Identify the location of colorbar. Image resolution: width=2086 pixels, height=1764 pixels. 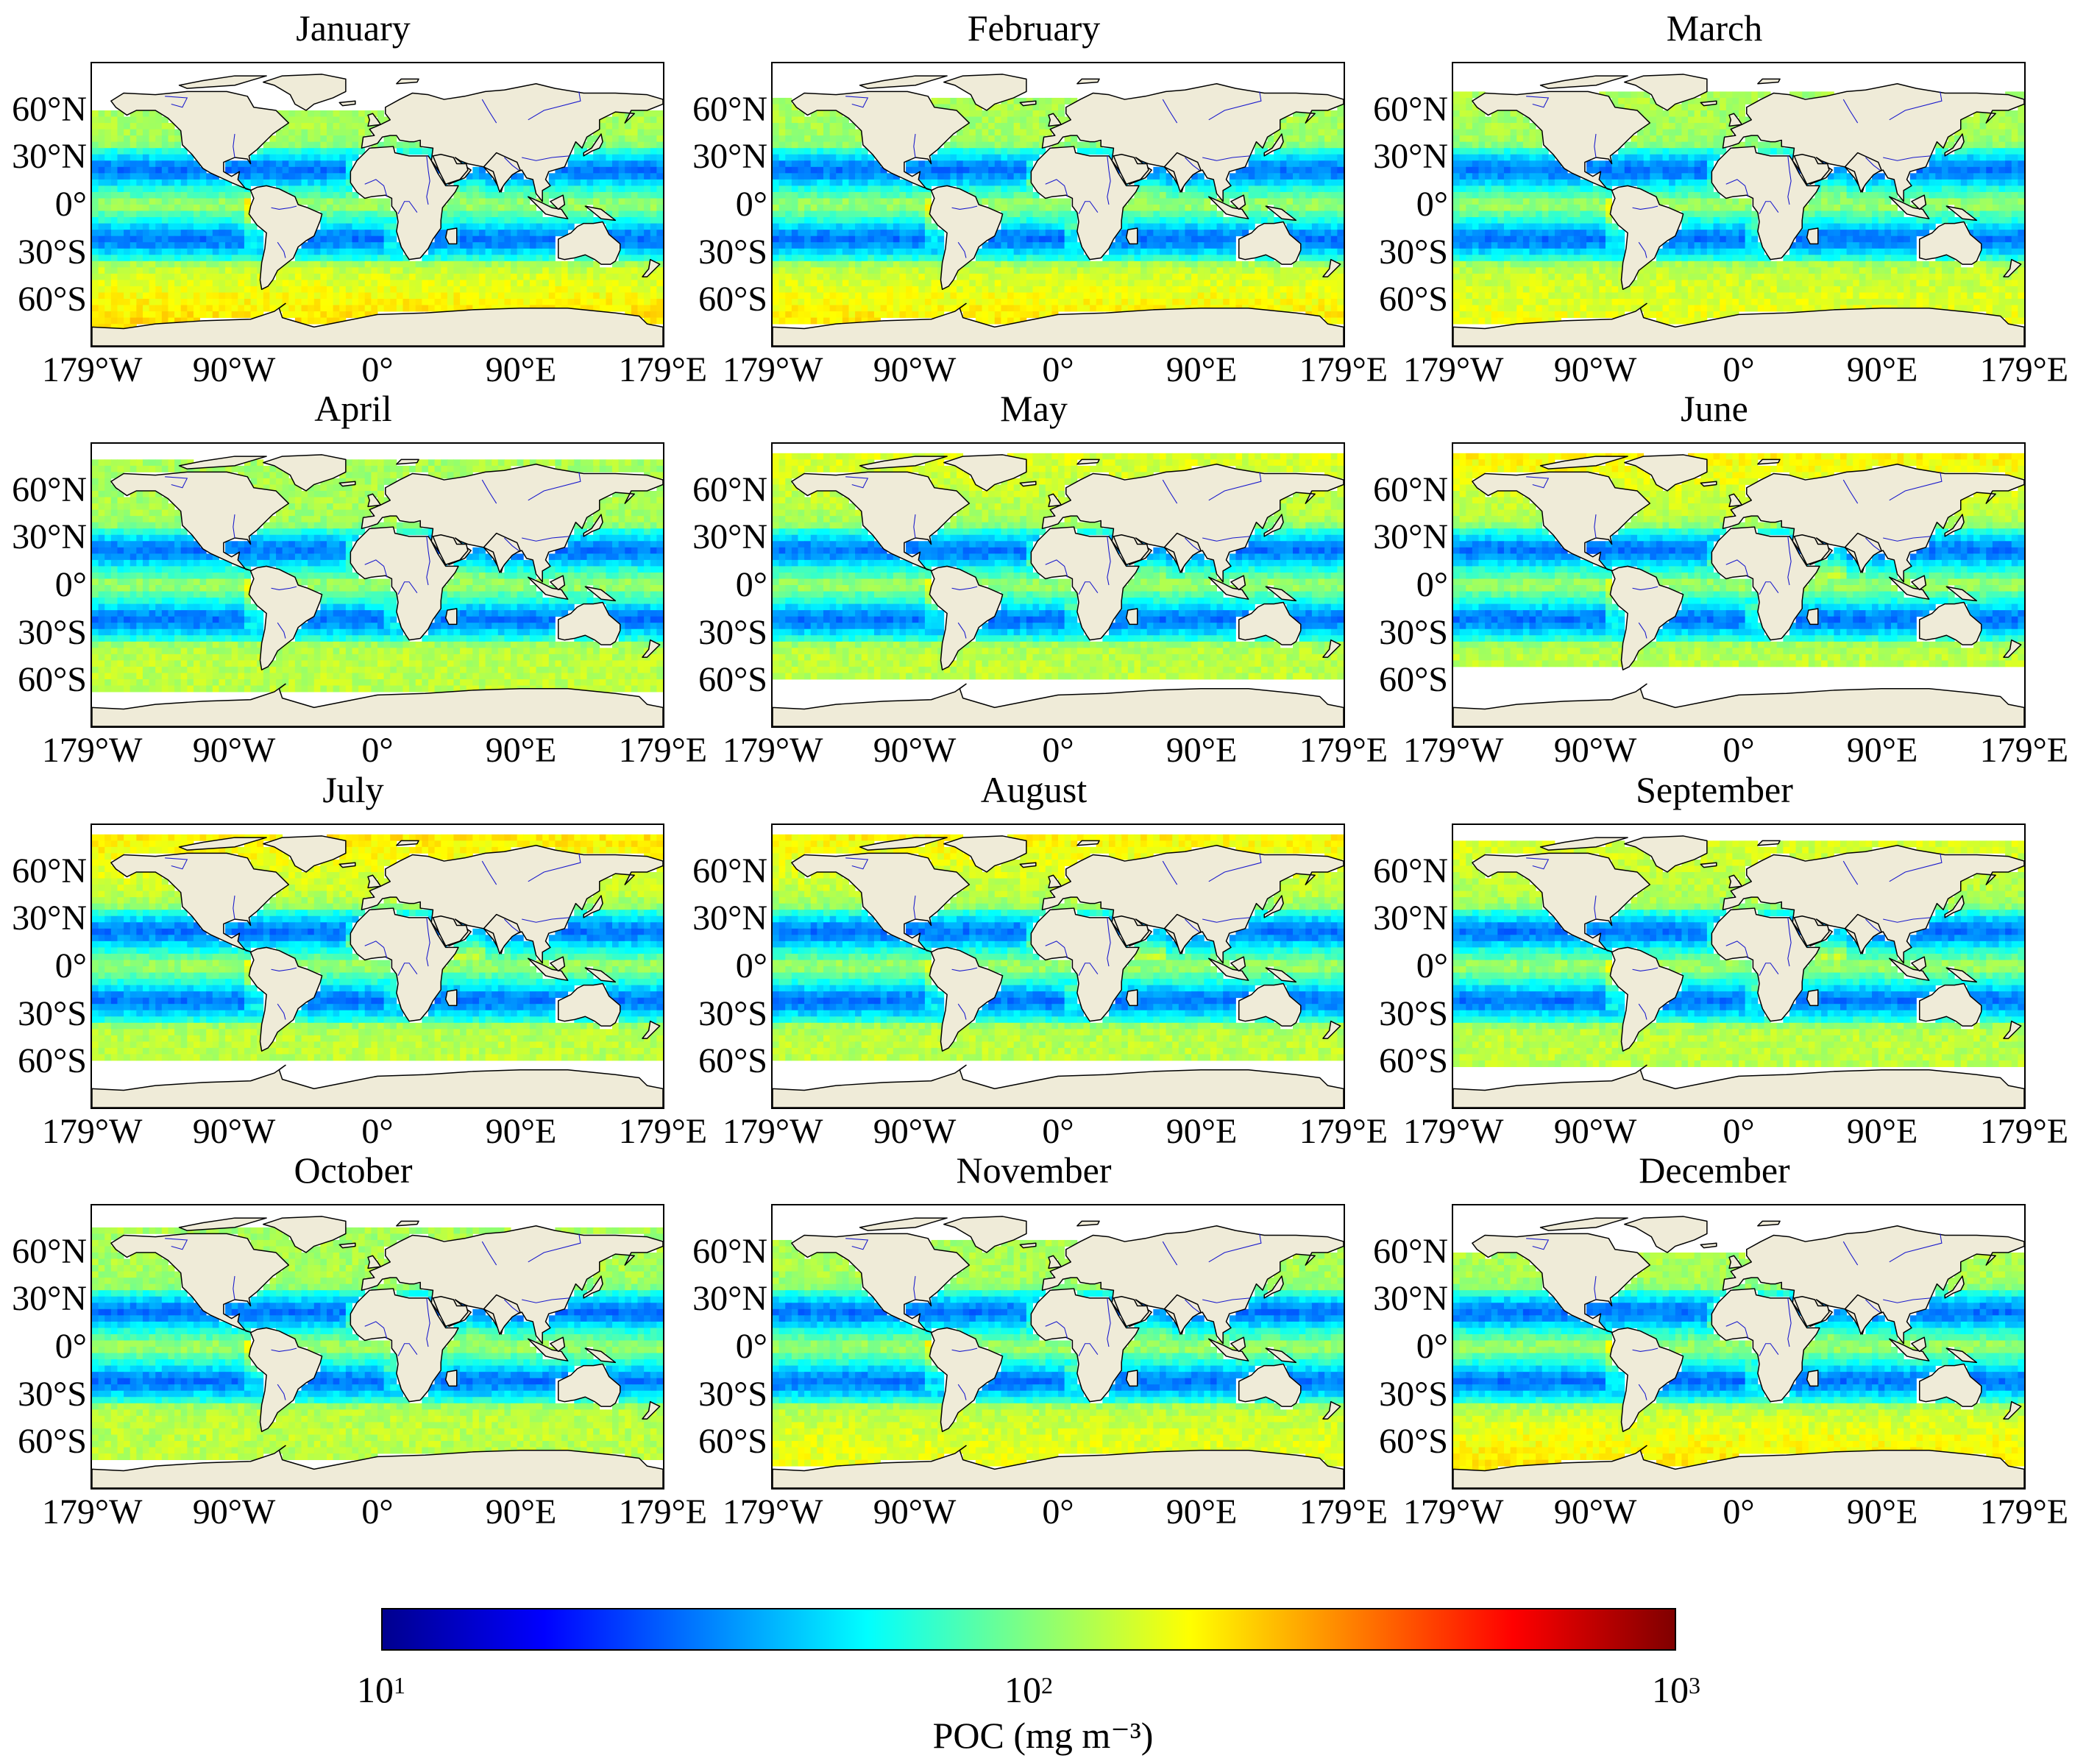
(1028, 1629).